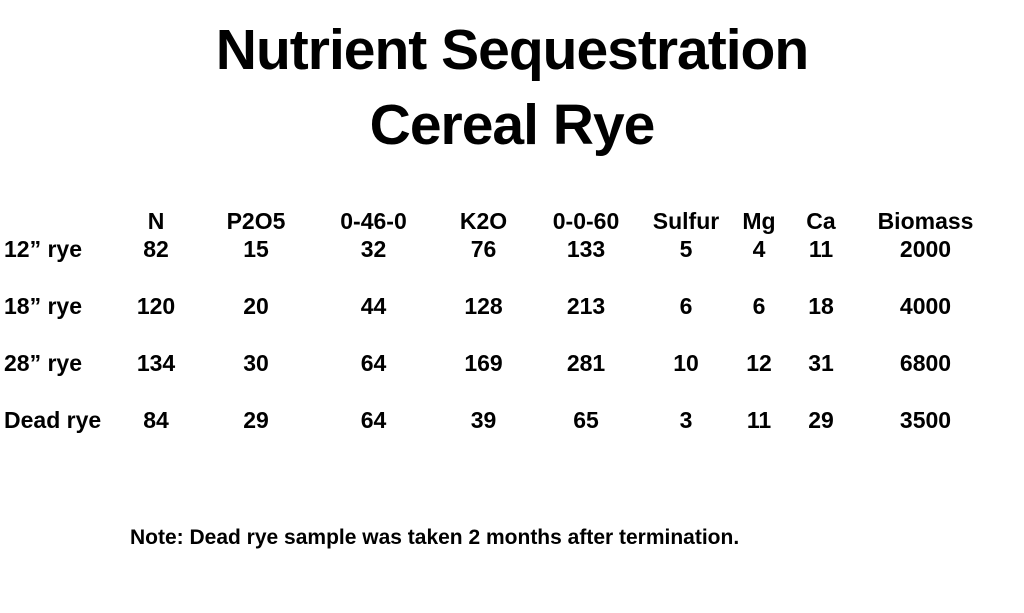 The height and width of the screenshot is (613, 1024). I want to click on table-cell: 39, so click(483, 420).